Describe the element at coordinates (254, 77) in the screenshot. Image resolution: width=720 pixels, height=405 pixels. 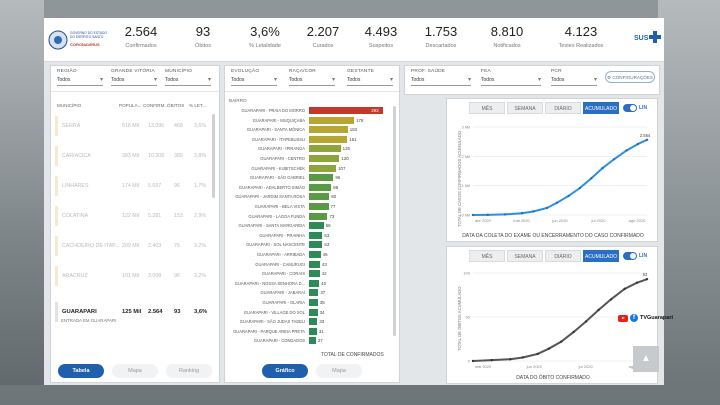
I see `filter-evolucao: EVOLUÇÃO Todos` at that location.